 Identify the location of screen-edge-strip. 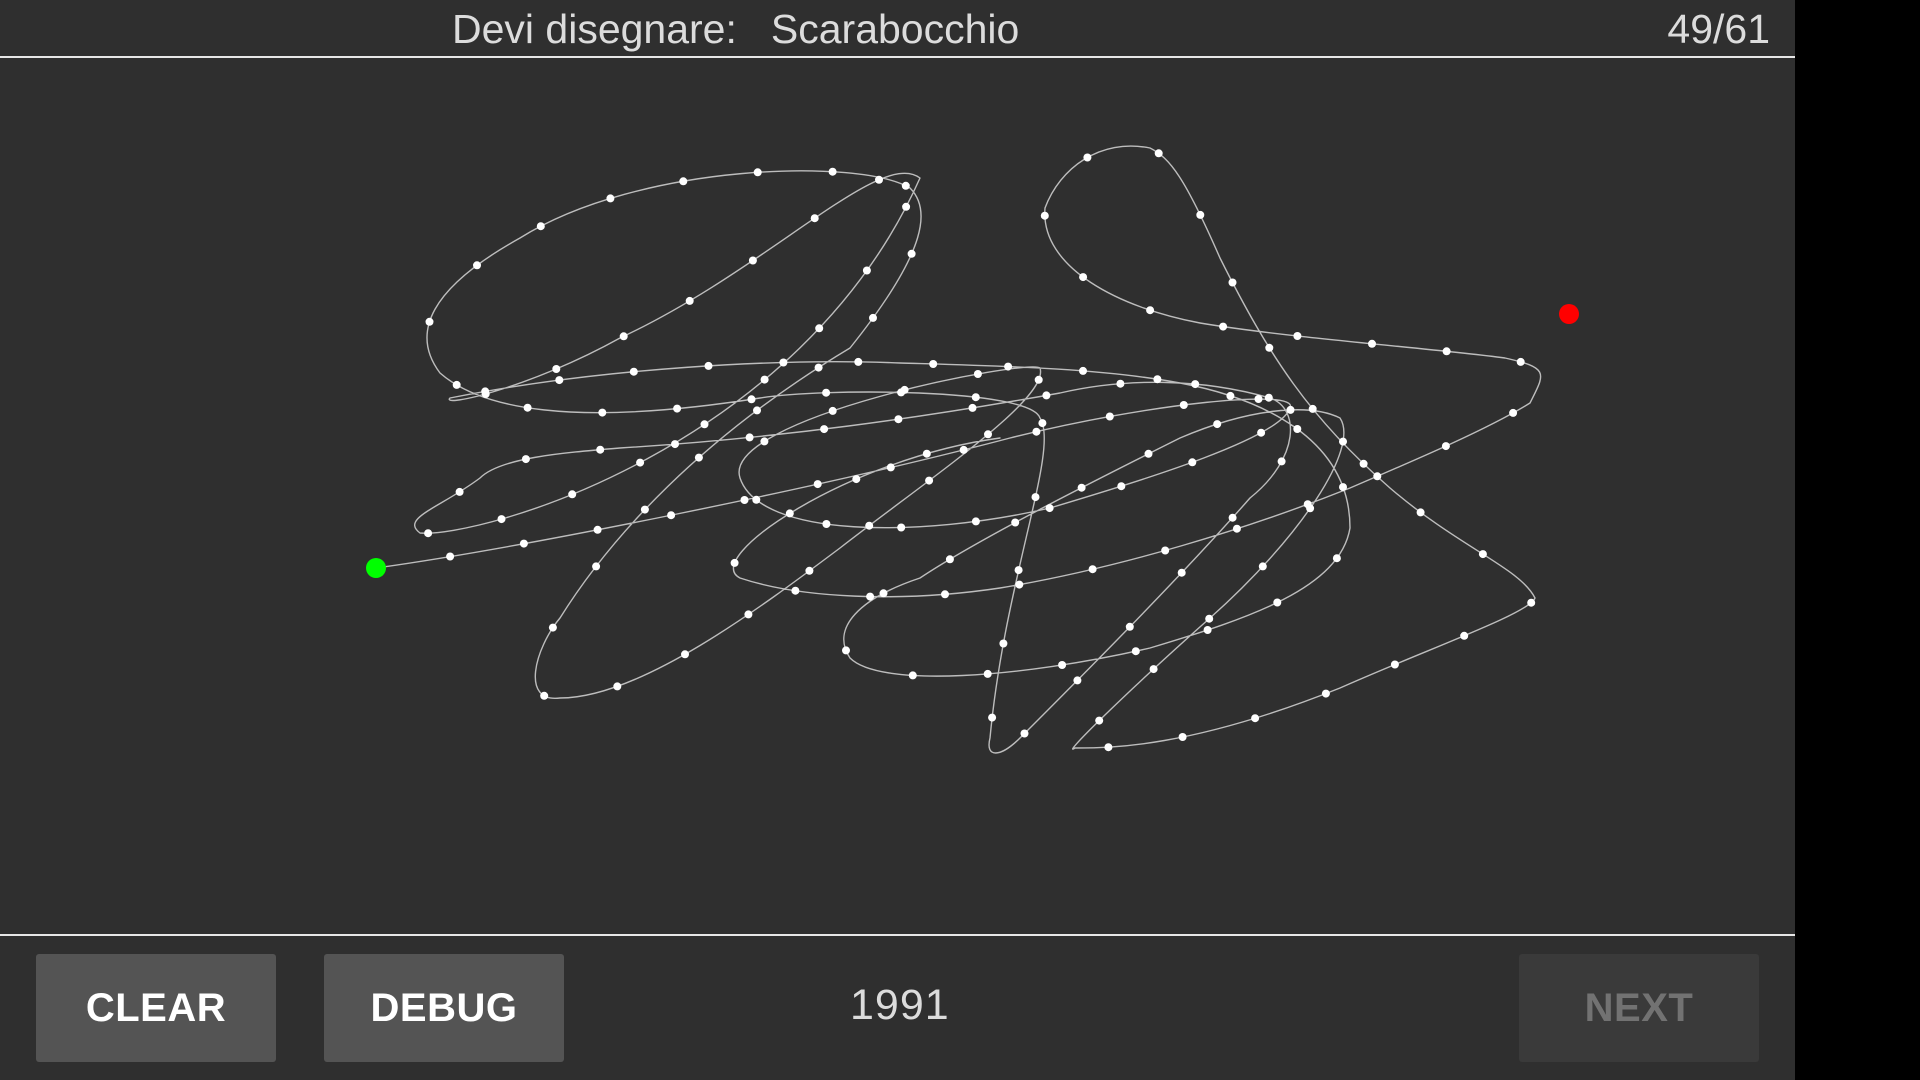
(1857, 540).